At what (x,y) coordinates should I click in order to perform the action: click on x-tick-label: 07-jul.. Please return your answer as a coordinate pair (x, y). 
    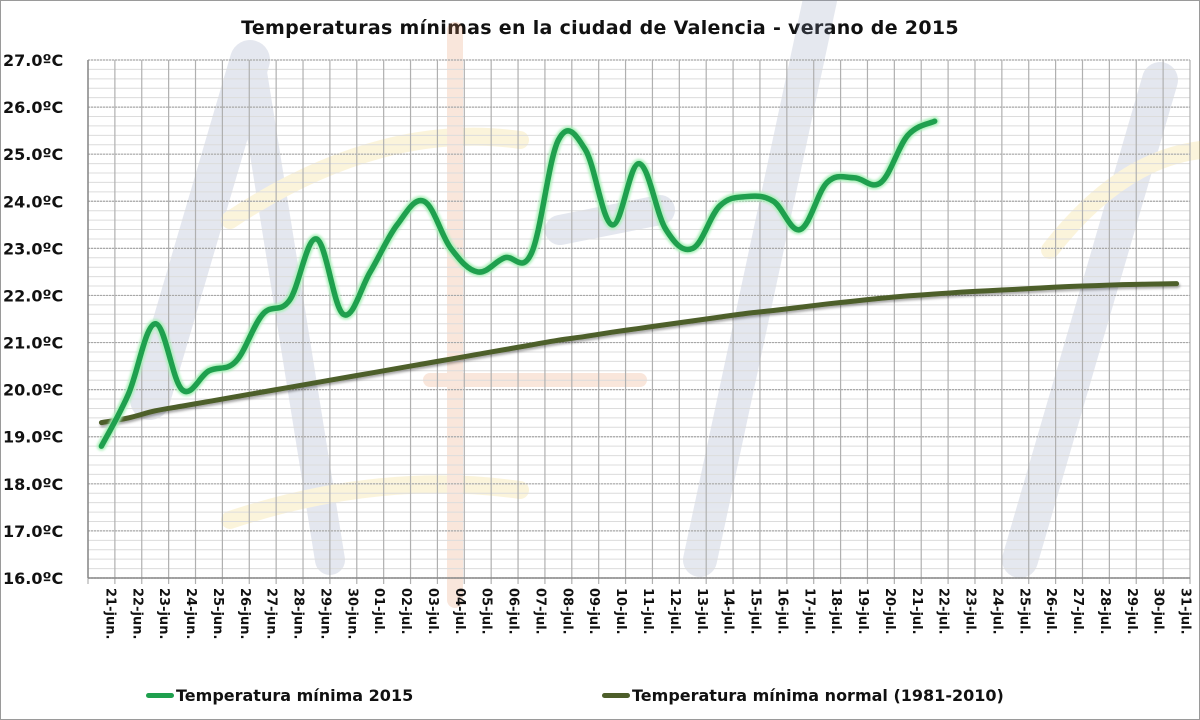
    Looking at the image, I should click on (539, 611).